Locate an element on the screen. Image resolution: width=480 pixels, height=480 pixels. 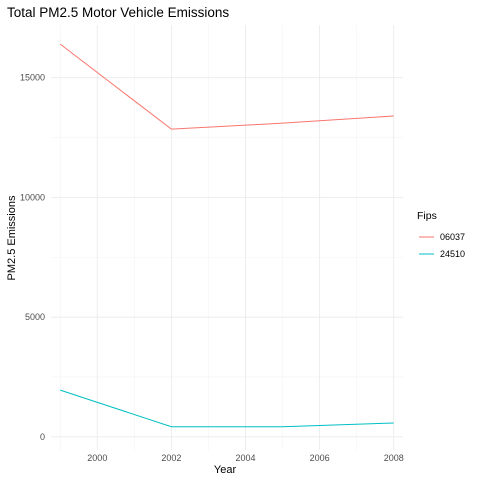
legend-label-24510: 24510 is located at coordinates (452, 254).